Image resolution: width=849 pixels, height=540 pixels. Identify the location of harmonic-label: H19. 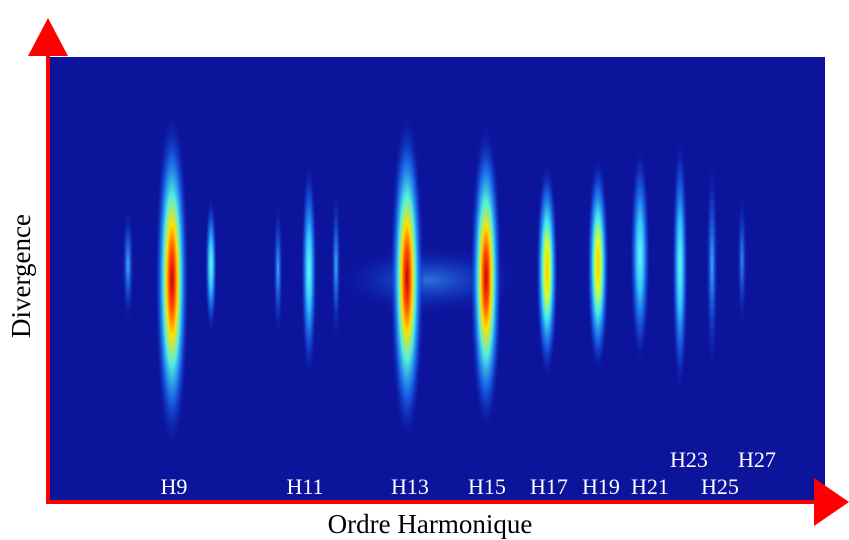
(601, 486).